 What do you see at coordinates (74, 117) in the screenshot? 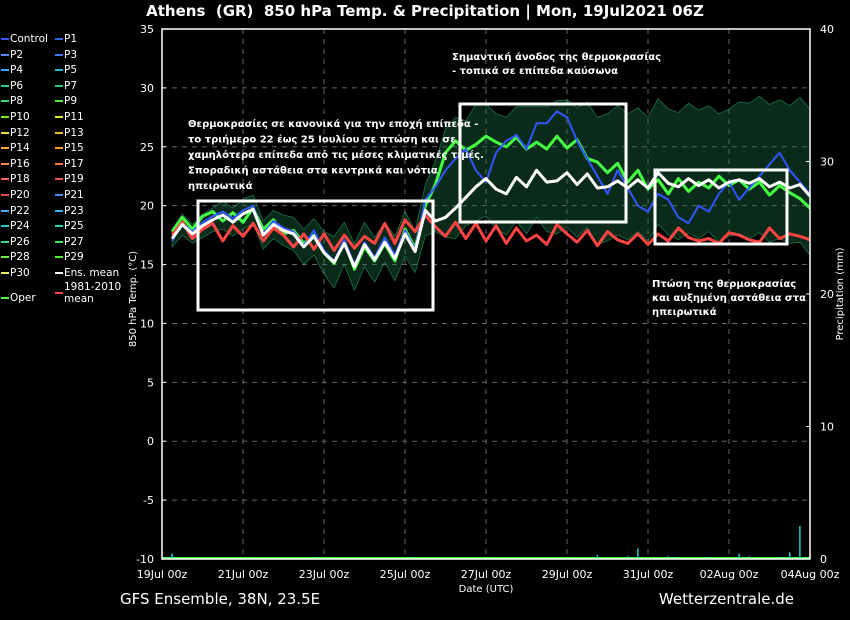
I see `legend-label: P11` at bounding box center [74, 117].